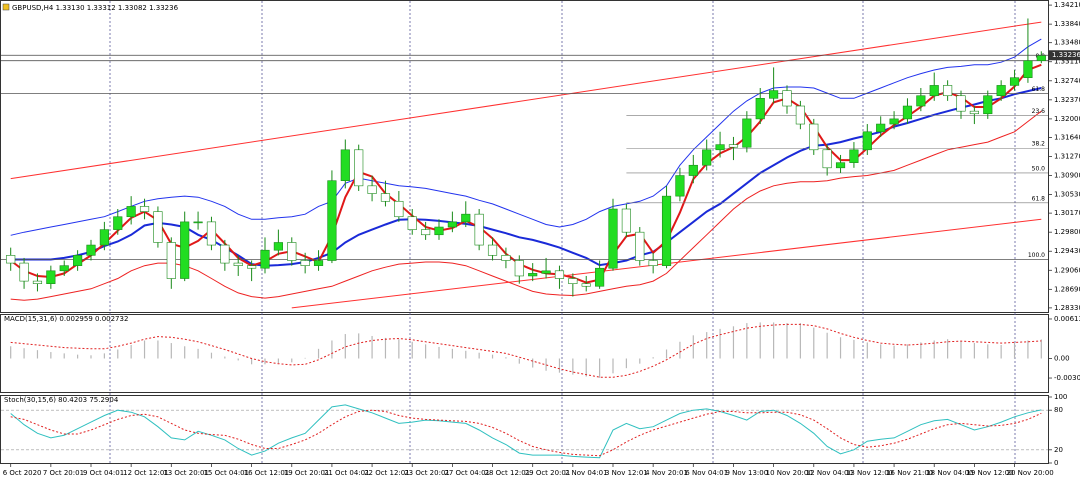  I want to click on y-tick-label: 0, so click(1056, 463).